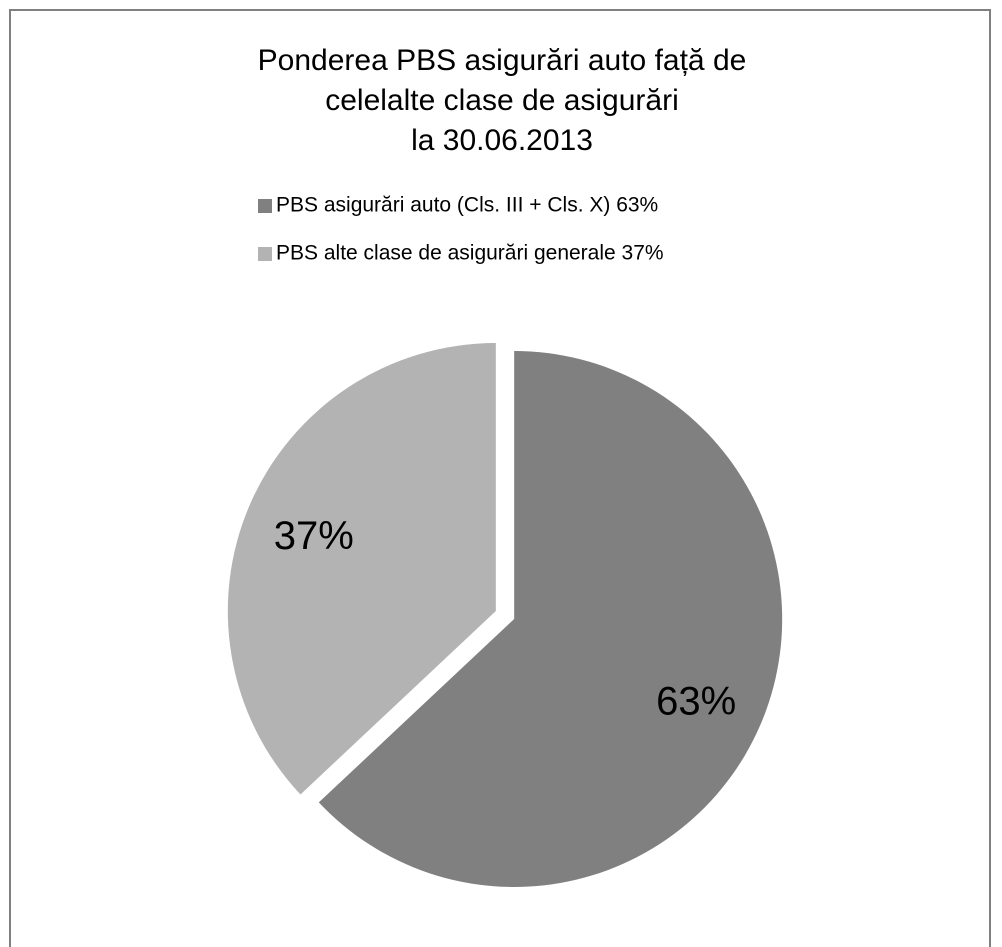  I want to click on chart-title: celelalte clase de asigurări, so click(502, 100).